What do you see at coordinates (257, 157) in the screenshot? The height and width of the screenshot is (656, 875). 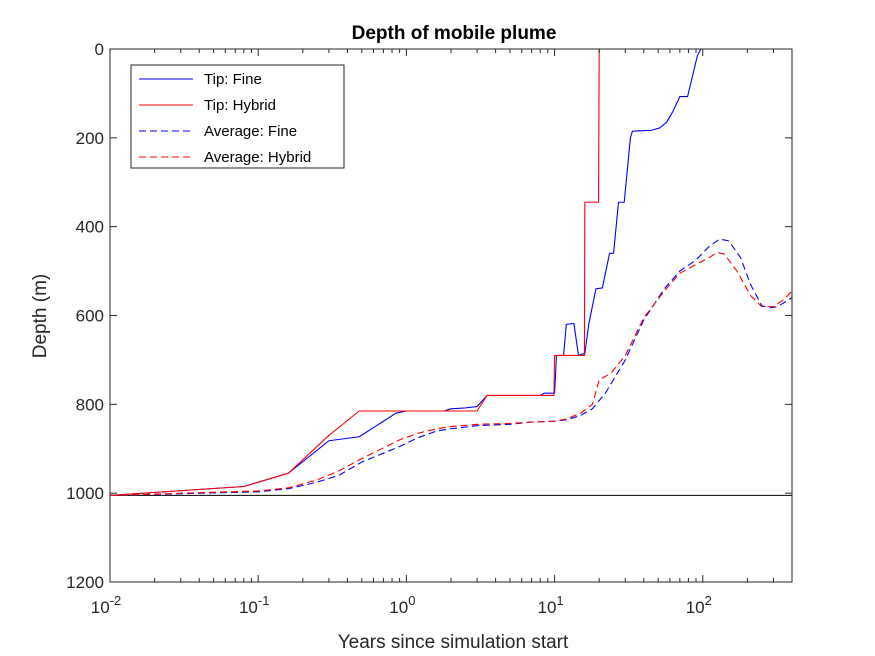 I see `legend-label-4: Average: Hybrid` at bounding box center [257, 157].